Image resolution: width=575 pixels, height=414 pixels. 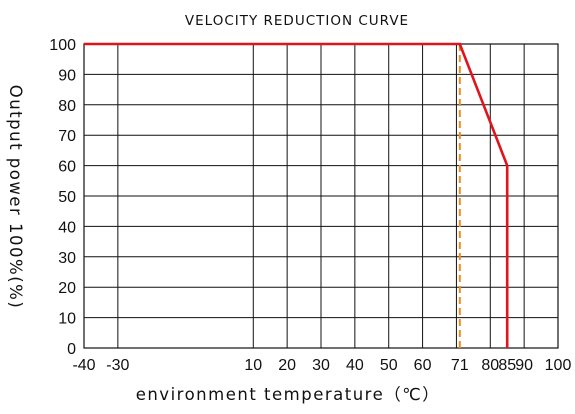 What do you see at coordinates (287, 365) in the screenshot?
I see `x-tick-label: 20` at bounding box center [287, 365].